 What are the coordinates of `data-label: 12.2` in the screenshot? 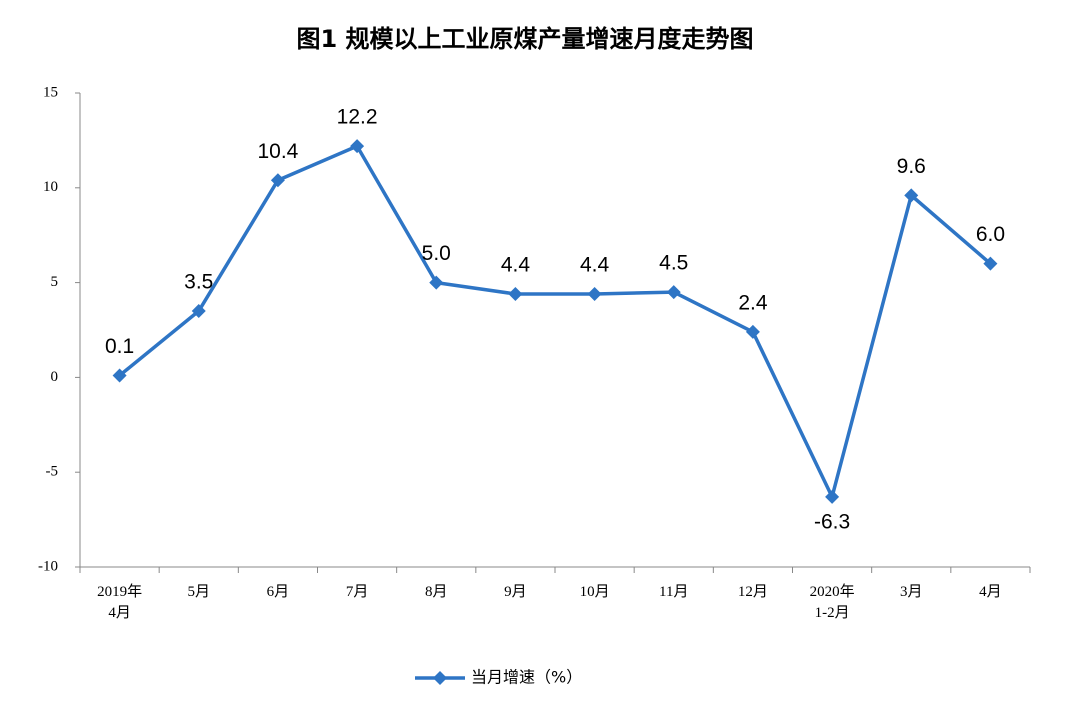 It's located at (357, 117).